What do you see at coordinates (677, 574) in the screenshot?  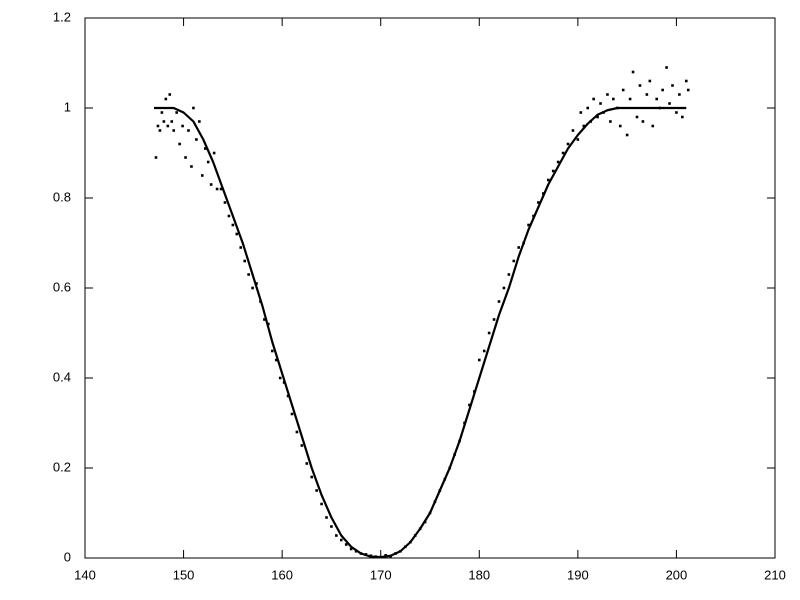 I see `x-tick-label: 200` at bounding box center [677, 574].